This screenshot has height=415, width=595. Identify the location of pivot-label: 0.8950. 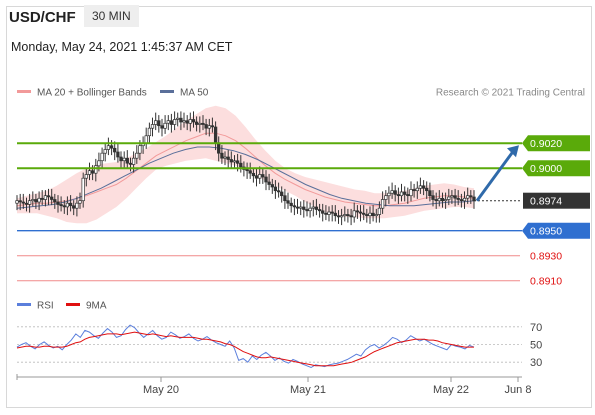
(546, 232).